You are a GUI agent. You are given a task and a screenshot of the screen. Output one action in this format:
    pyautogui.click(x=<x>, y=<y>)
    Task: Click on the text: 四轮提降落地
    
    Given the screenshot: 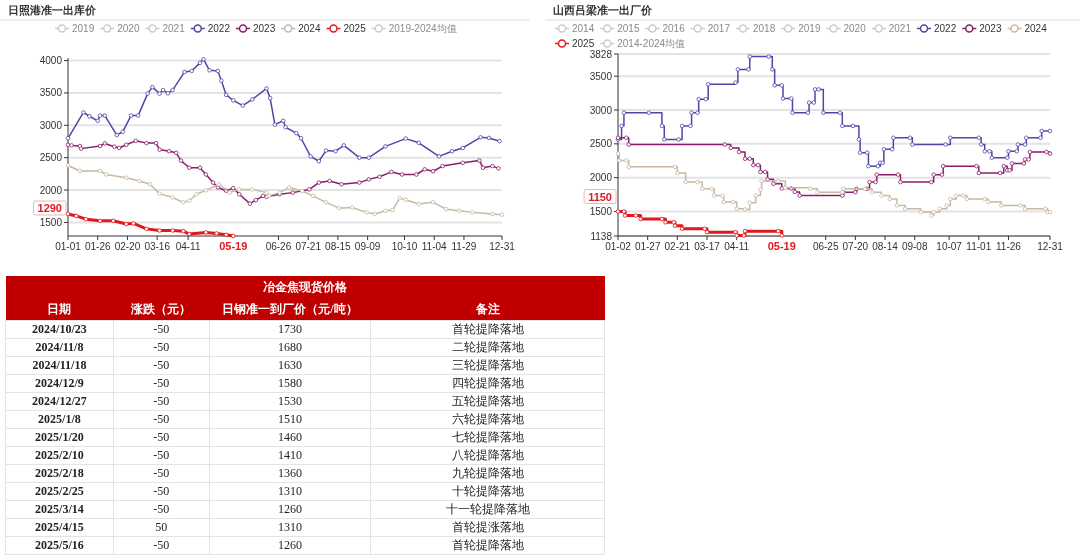 What is the action you would take?
    pyautogui.click(x=487, y=383)
    